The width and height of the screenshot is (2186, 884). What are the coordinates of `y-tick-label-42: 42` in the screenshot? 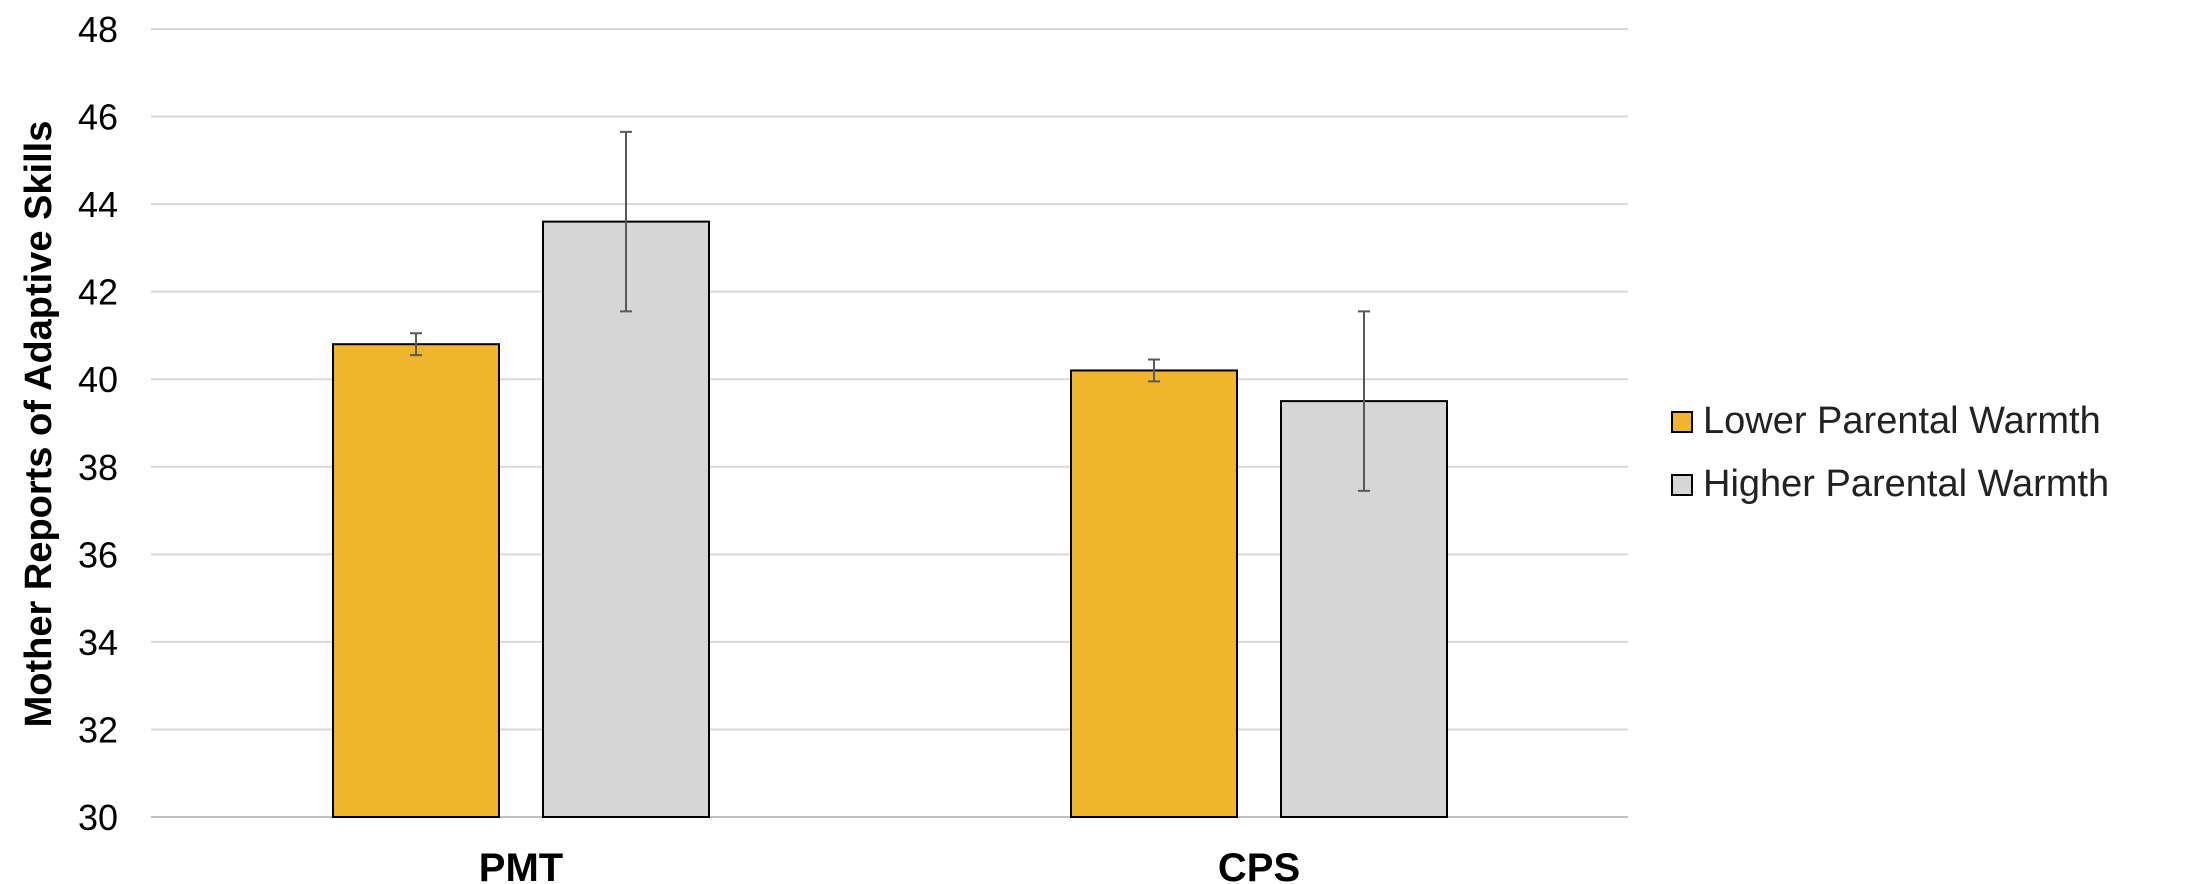 It's located at (98, 292).